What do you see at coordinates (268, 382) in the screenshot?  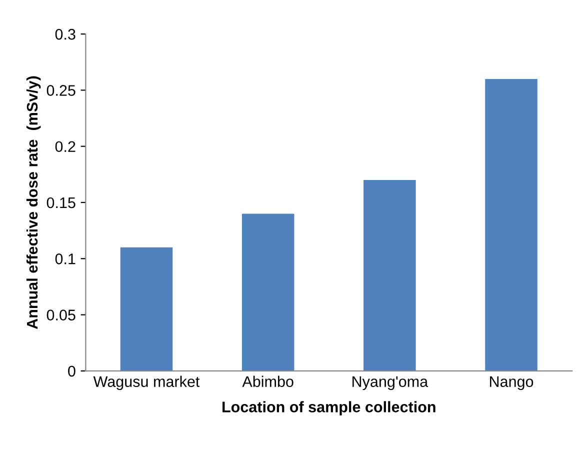 I see `x-tick-label: Abimbo` at bounding box center [268, 382].